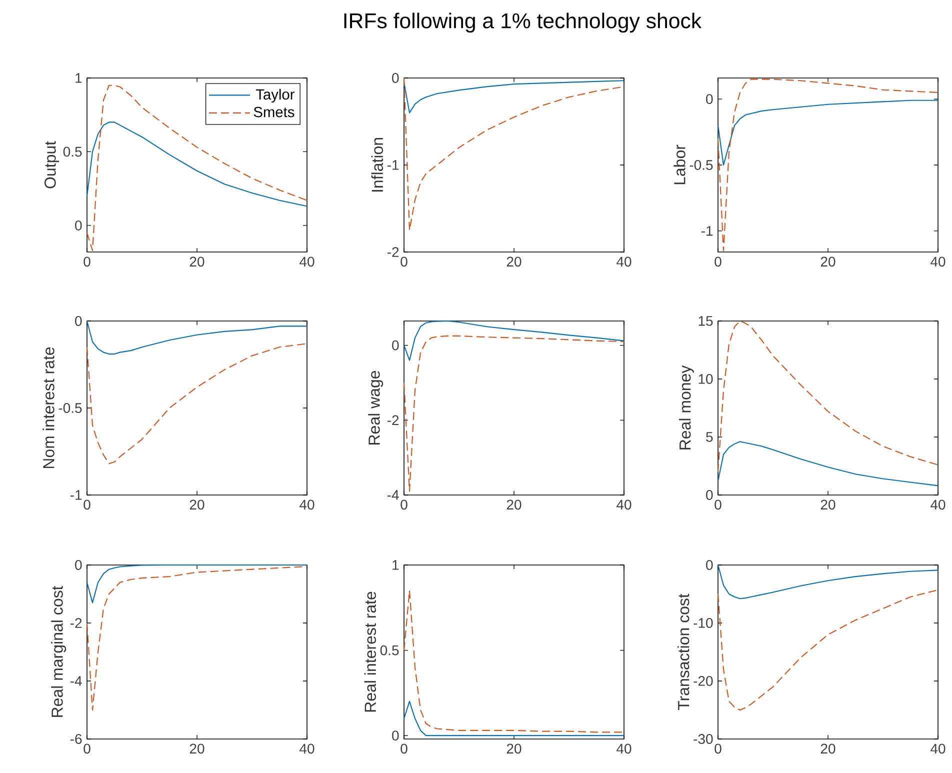  Describe the element at coordinates (680, 164) in the screenshot. I see `y-axis-title: Labor` at that location.